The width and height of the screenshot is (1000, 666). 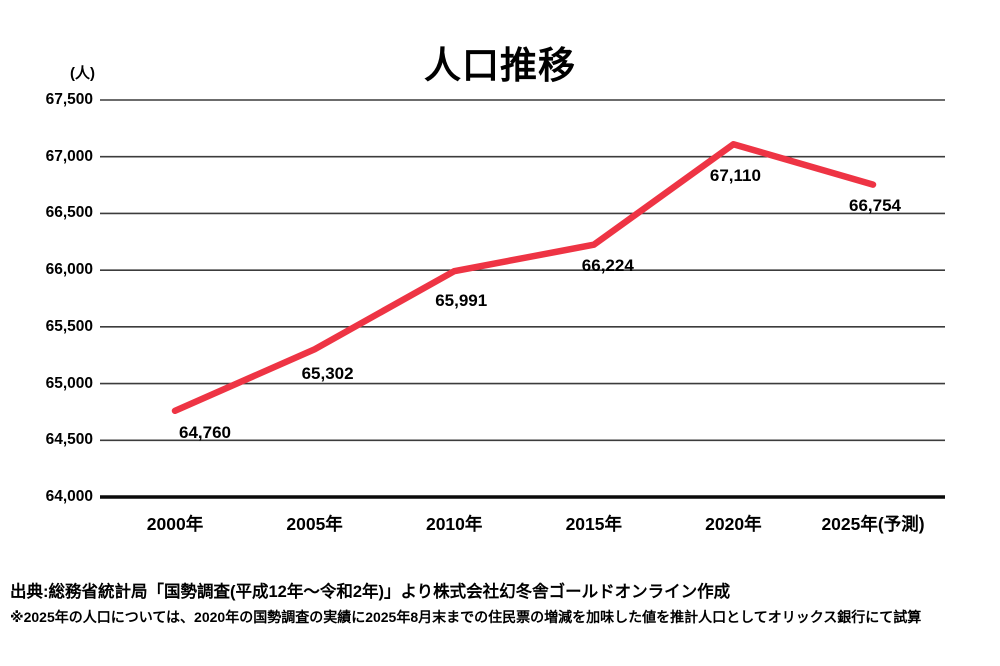 I want to click on data-point-label: 66,224, so click(x=607, y=265).